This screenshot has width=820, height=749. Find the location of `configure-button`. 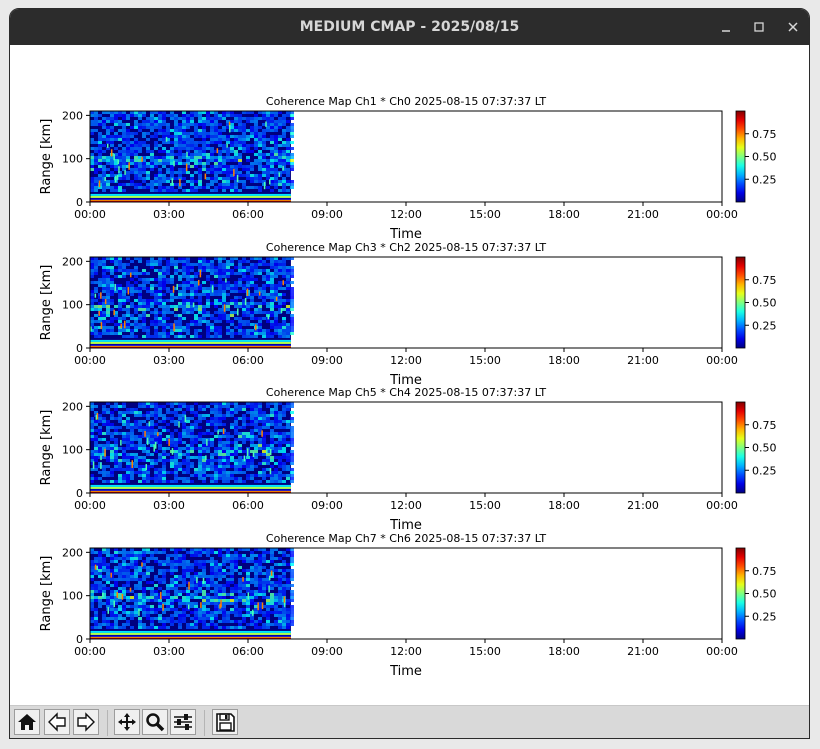

configure-button is located at coordinates (183, 722).